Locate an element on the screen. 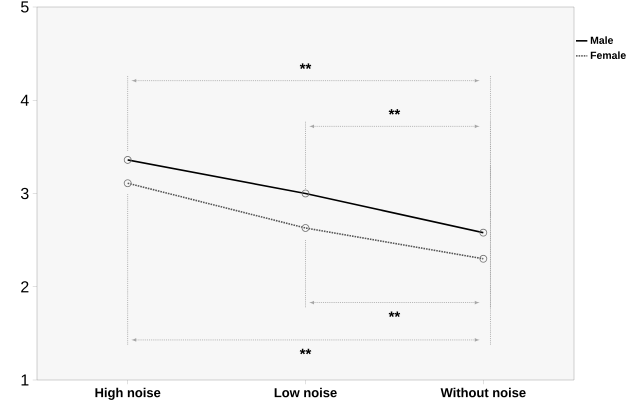  legend-label: Female is located at coordinates (608, 55).